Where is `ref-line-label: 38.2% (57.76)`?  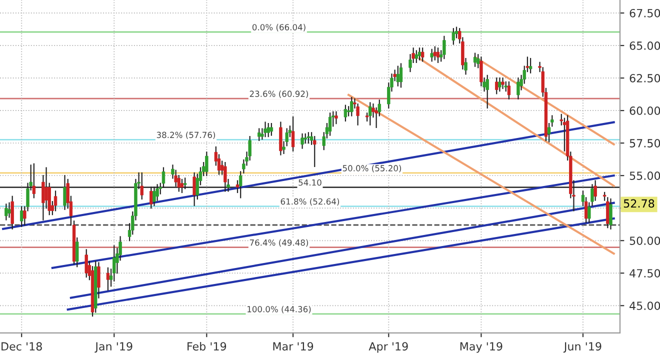
ref-line-label: 38.2% (57.76) is located at coordinates (186, 136).